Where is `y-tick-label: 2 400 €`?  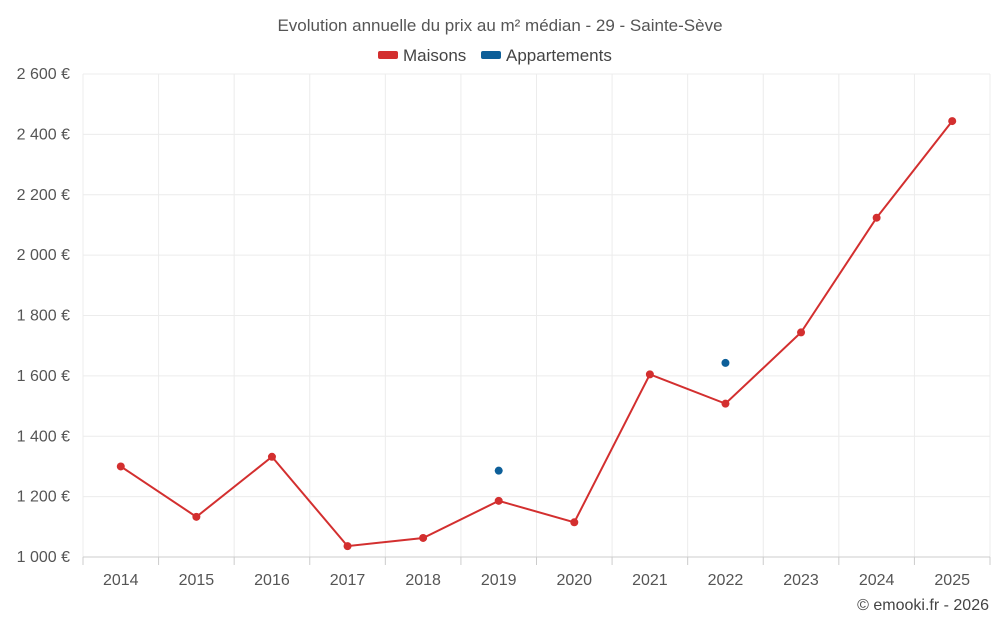
y-tick-label: 2 400 € is located at coordinates (43, 134).